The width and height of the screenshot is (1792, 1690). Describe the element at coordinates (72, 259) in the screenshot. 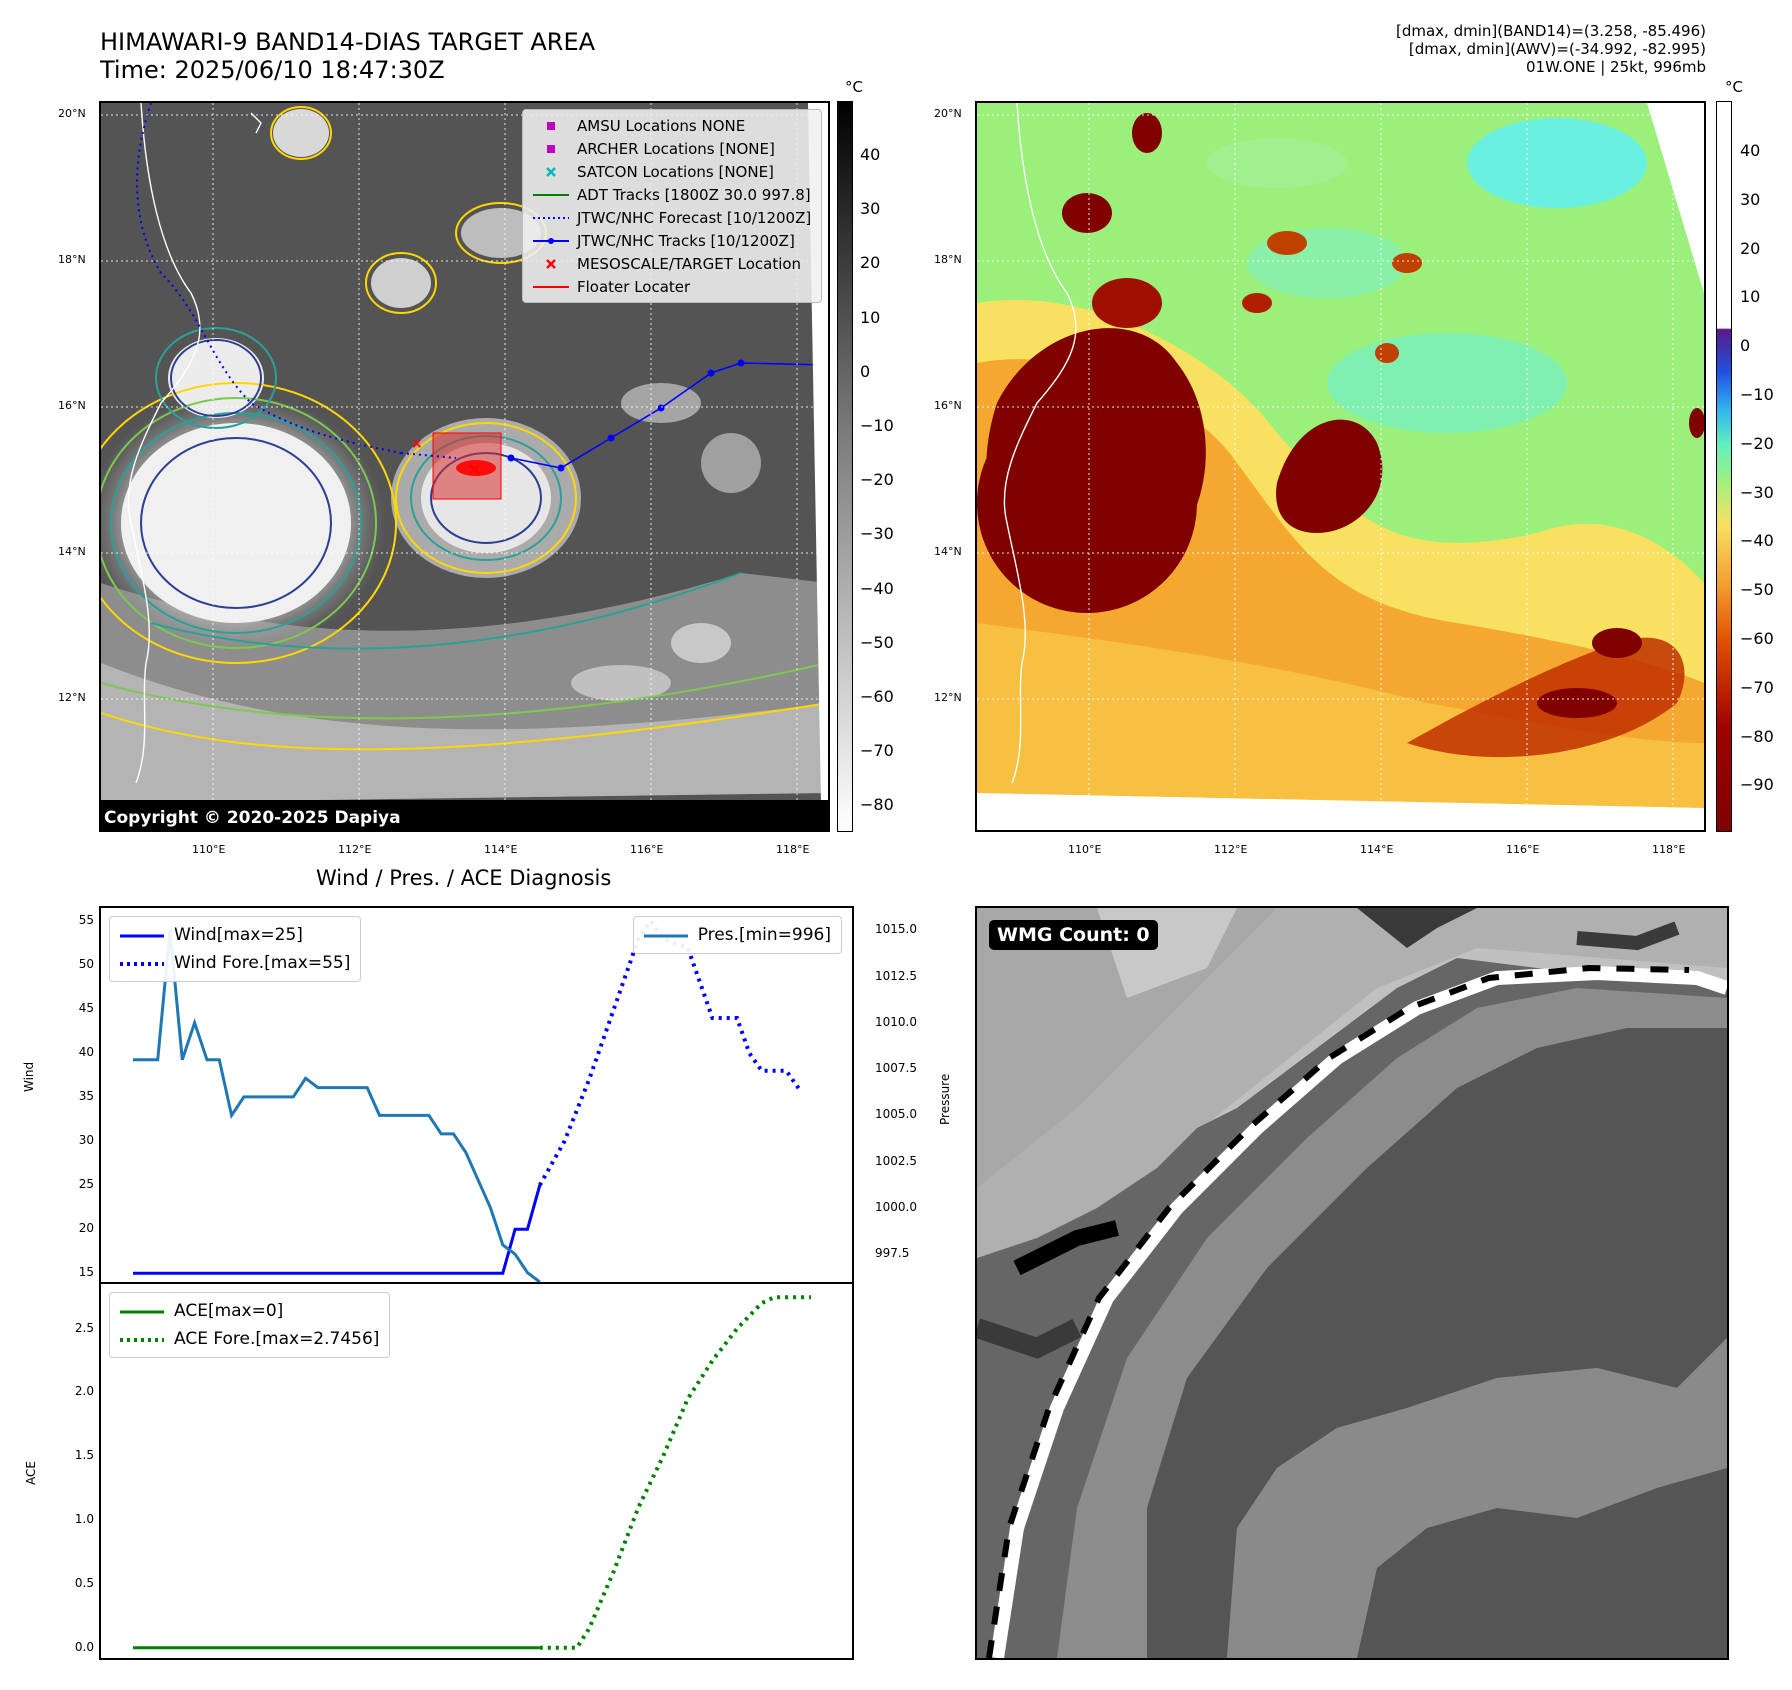

I see `ir-lat-tick: 18°N` at that location.